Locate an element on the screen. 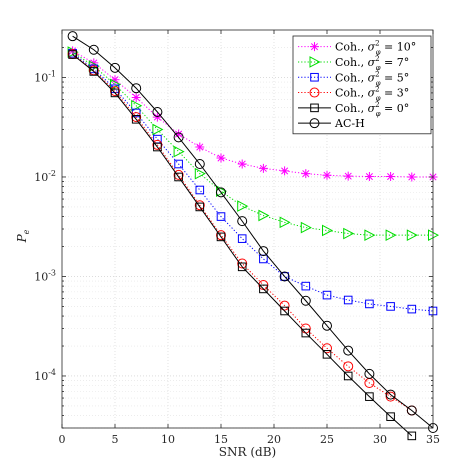 The width and height of the screenshot is (476, 476). legend-label: AC-H is located at coordinates (349, 123).